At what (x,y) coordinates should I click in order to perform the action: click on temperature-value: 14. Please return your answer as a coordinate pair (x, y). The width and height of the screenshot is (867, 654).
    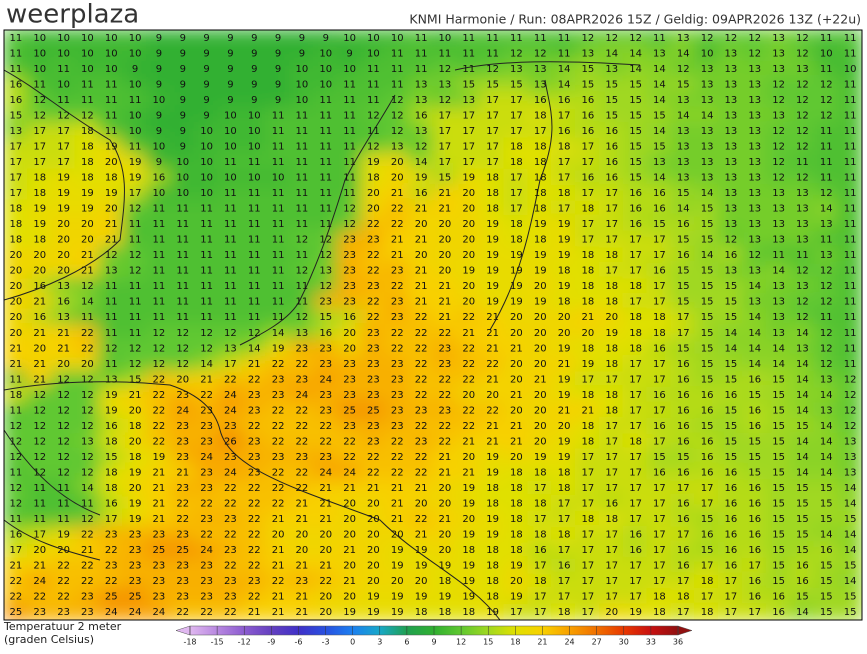
    Looking at the image, I should click on (87, 302).